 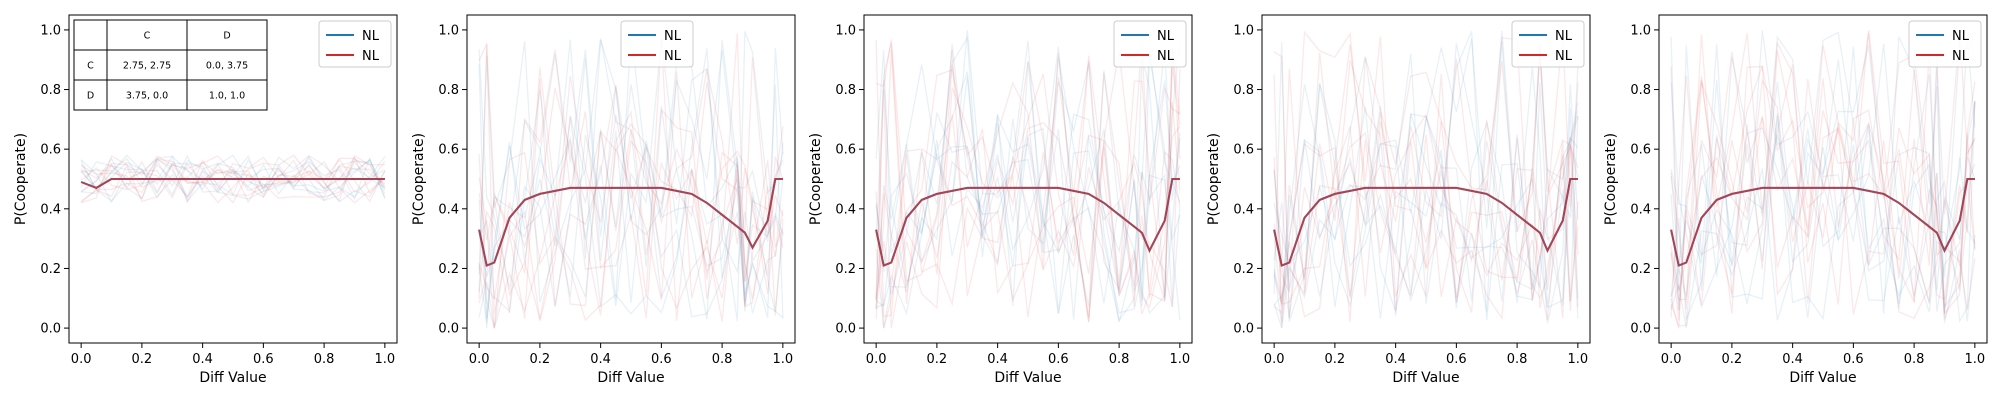 I want to click on legend: NL NL, so click(x=657, y=44).